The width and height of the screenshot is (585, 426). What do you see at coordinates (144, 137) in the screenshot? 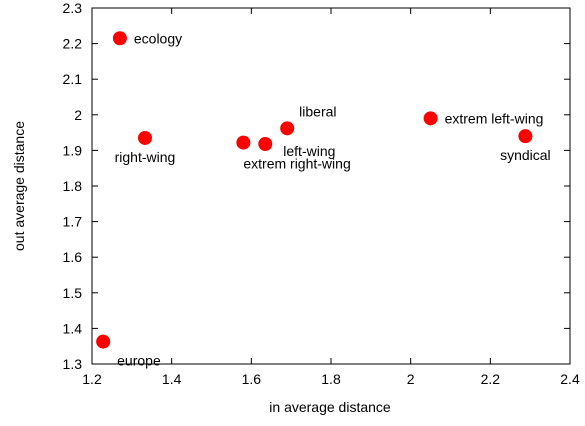
I see `data-point-right-wing` at bounding box center [144, 137].